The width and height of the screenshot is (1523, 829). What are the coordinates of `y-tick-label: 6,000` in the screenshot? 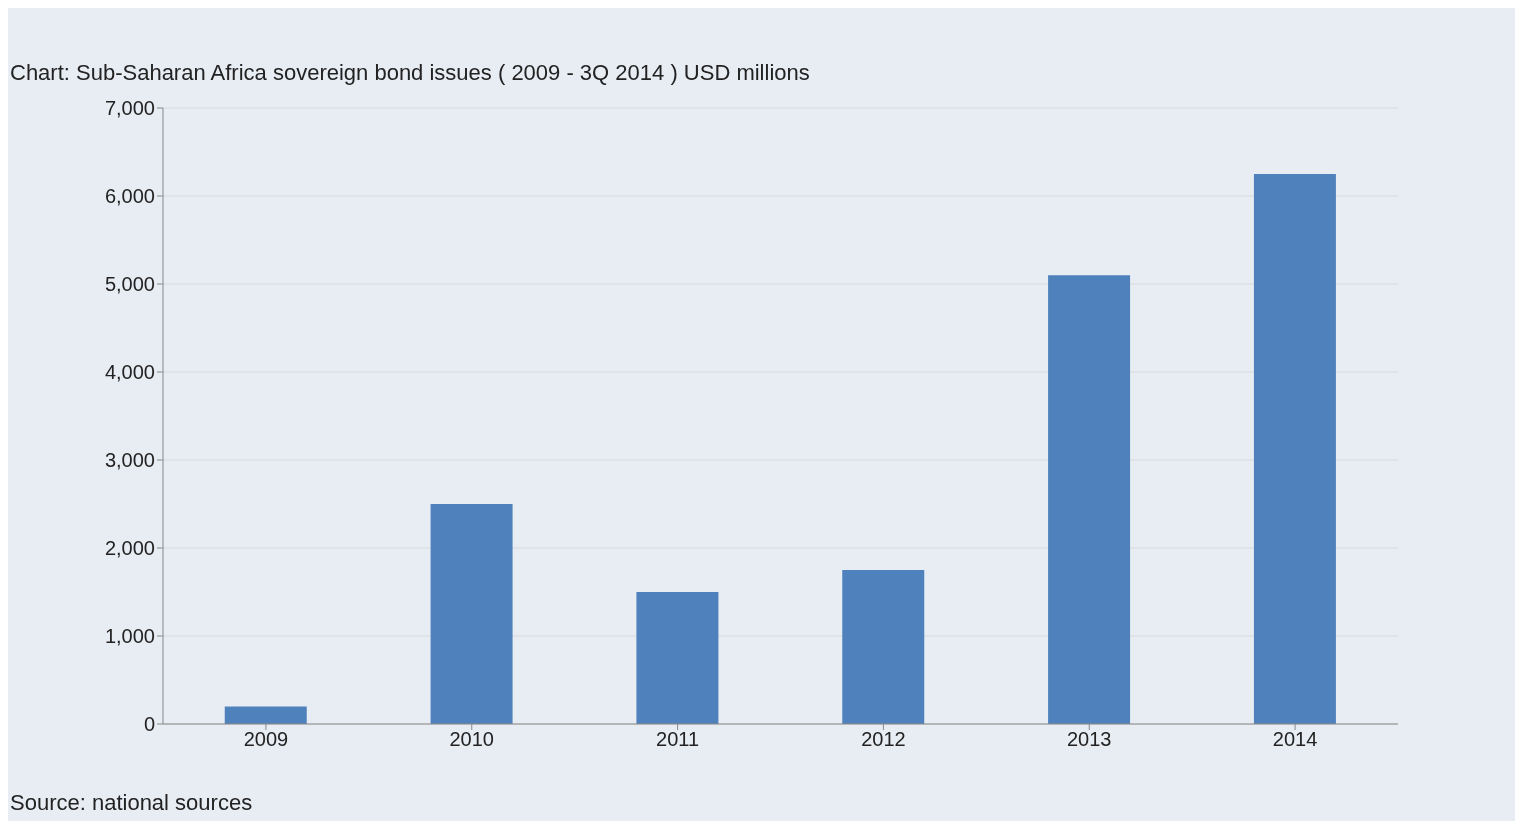 It's located at (129, 196).